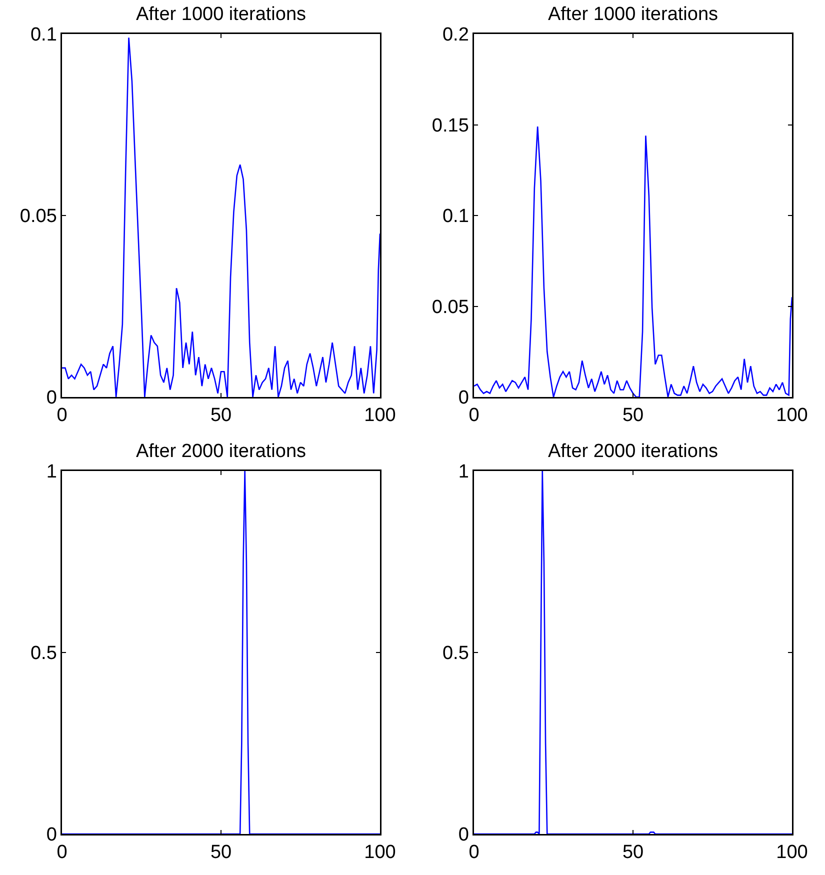  I want to click on y-tick-label: 0.15, so click(450, 125).